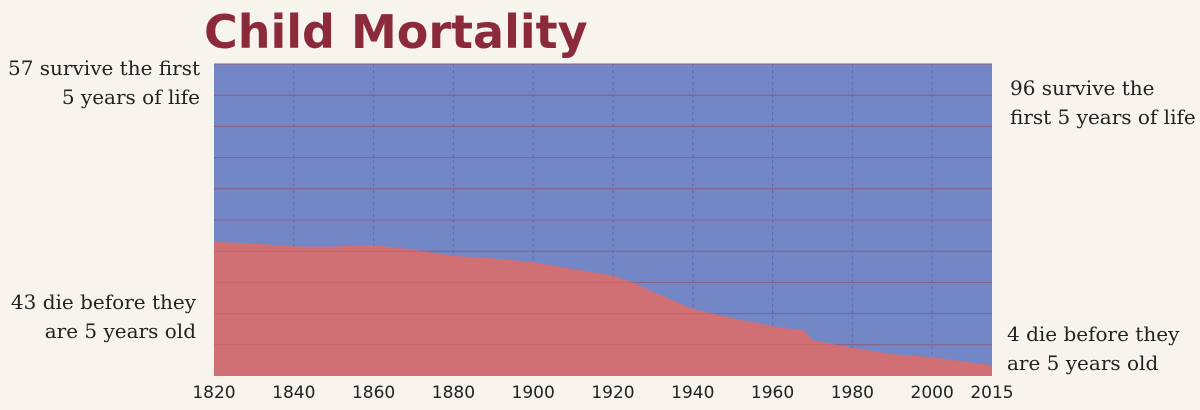 This screenshot has height=410, width=1200. Describe the element at coordinates (130, 97) in the screenshot. I see `annotation-left-top-line2: 5 years of life` at that location.